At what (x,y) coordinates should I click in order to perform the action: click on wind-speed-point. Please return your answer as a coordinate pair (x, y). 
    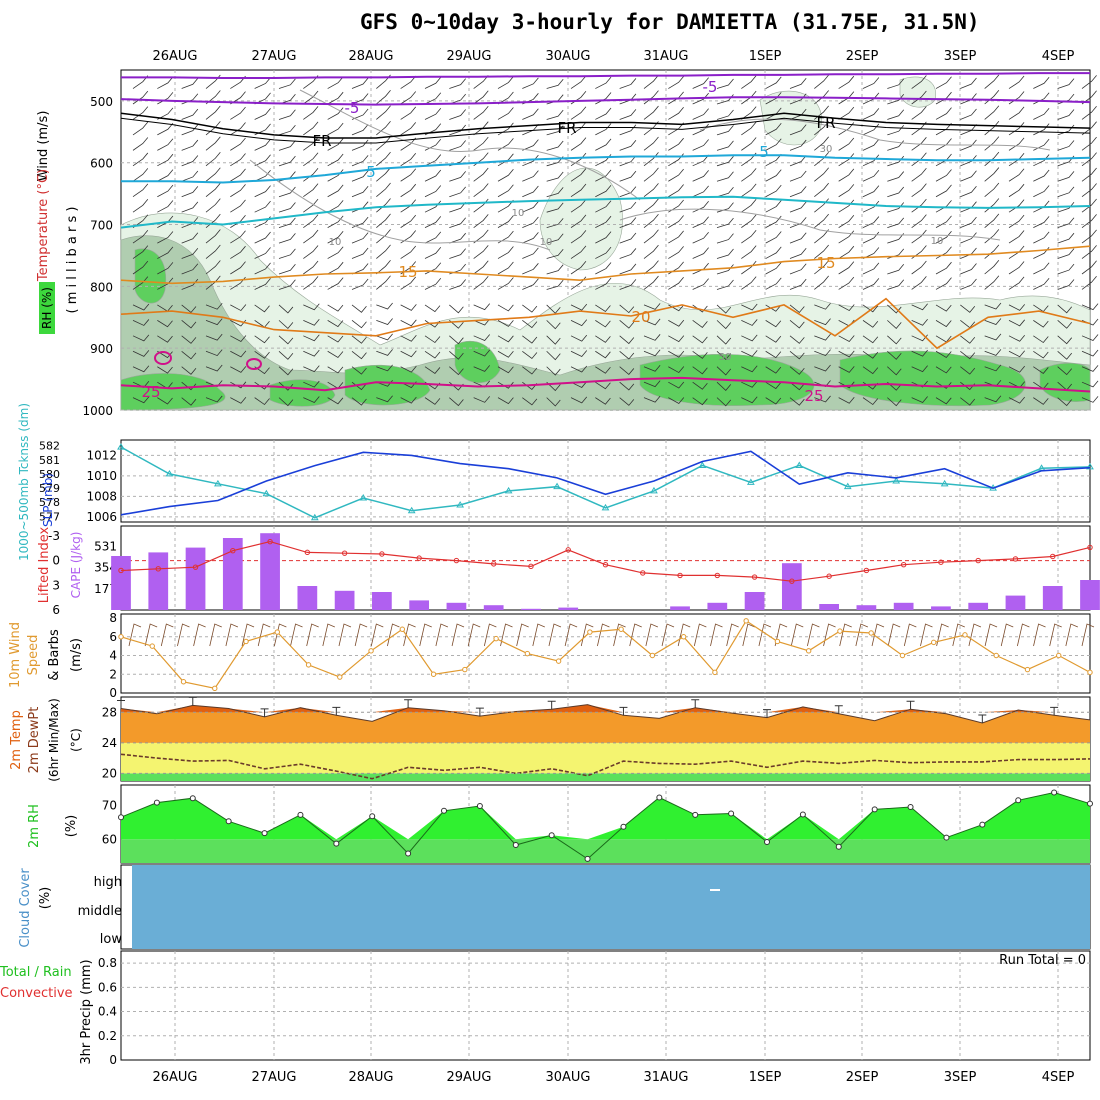
    Looking at the image, I should click on (527, 653).